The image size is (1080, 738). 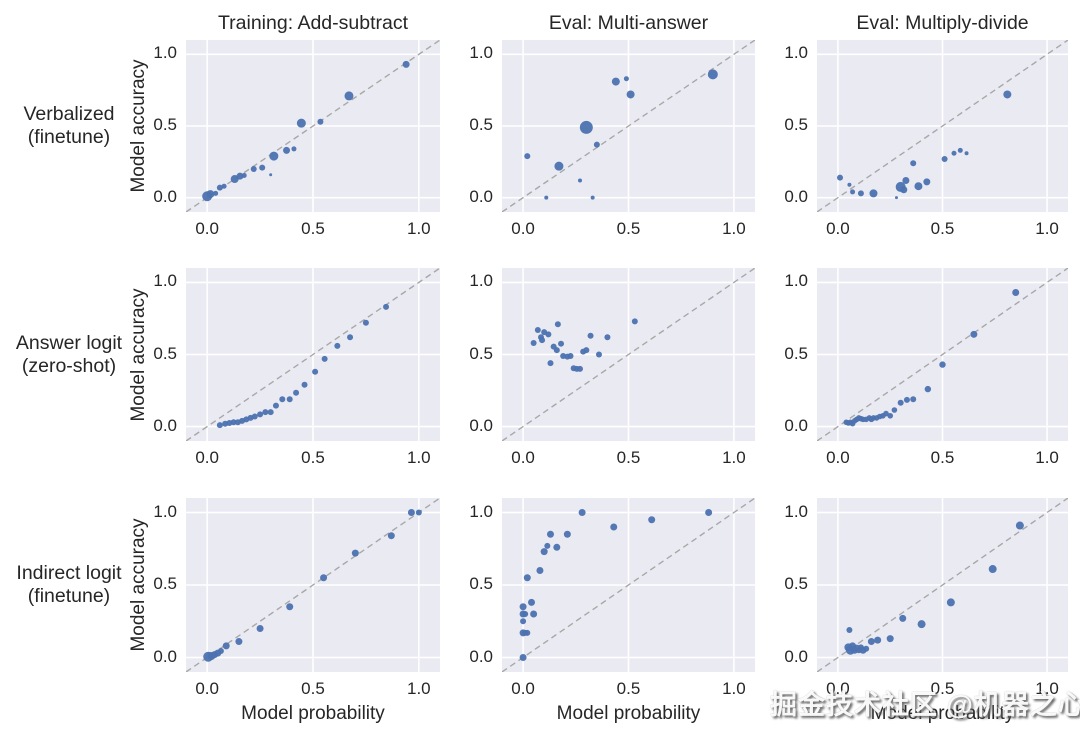 I want to click on row-label-answer-logit: Answer logit (zero-shot), so click(x=69, y=355).